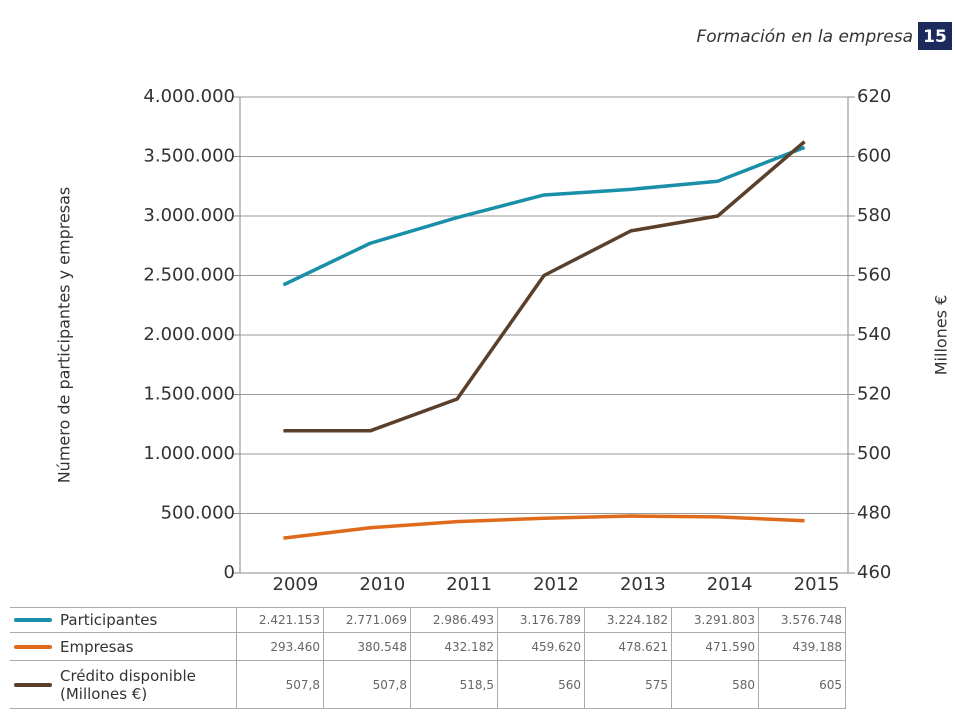 The height and width of the screenshot is (712, 955). I want to click on legend-label: Participantes, so click(109, 620).